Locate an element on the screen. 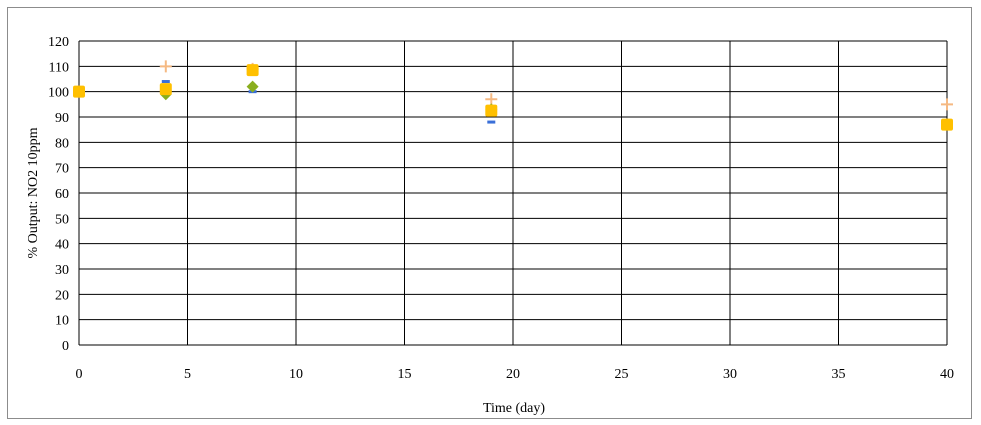 Image resolution: width=981 pixels, height=425 pixels. y-tick-label: 20 is located at coordinates (62, 295).